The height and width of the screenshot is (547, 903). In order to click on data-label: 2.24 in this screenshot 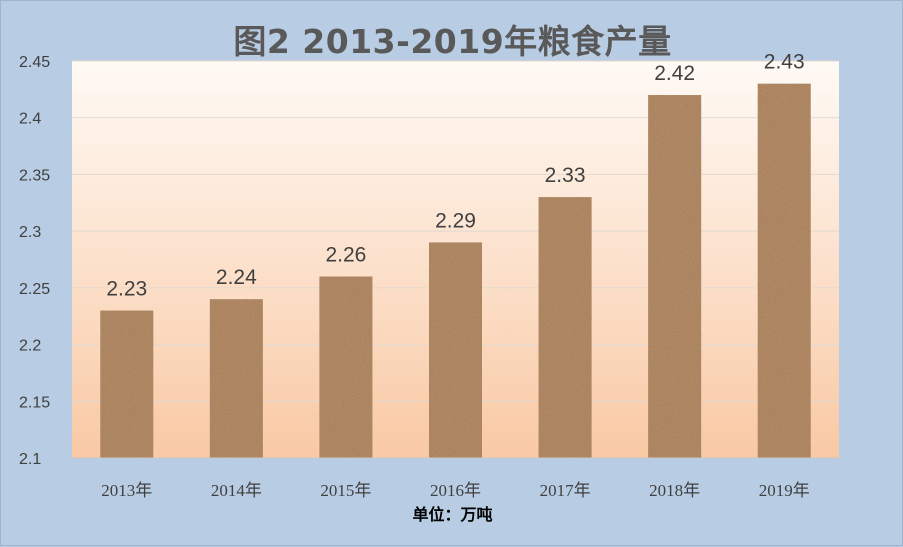, I will do `click(236, 277)`.